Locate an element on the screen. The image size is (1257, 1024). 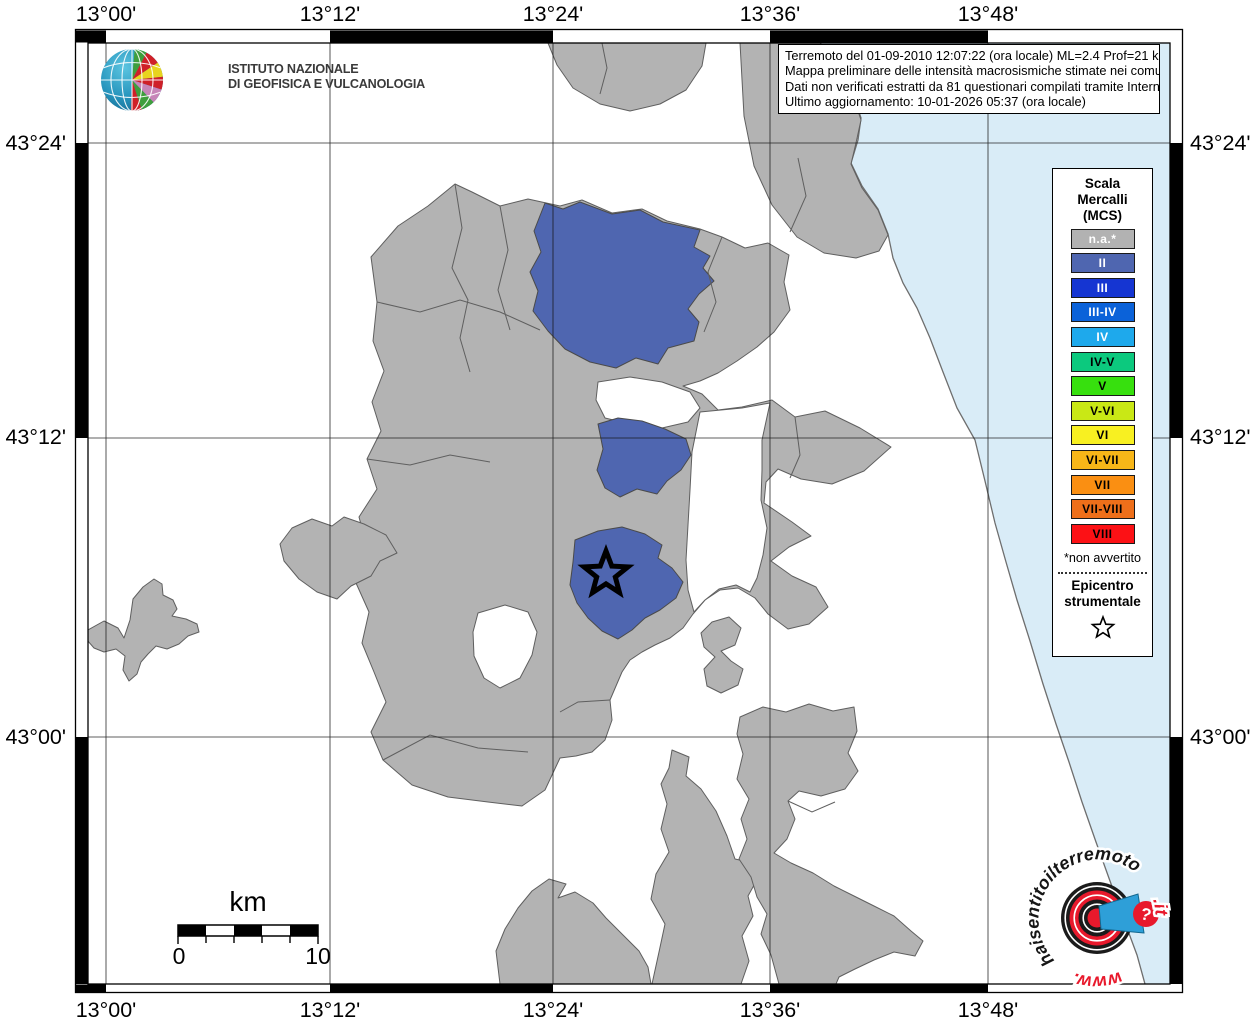
legend-swatch: III is located at coordinates (1102, 287).